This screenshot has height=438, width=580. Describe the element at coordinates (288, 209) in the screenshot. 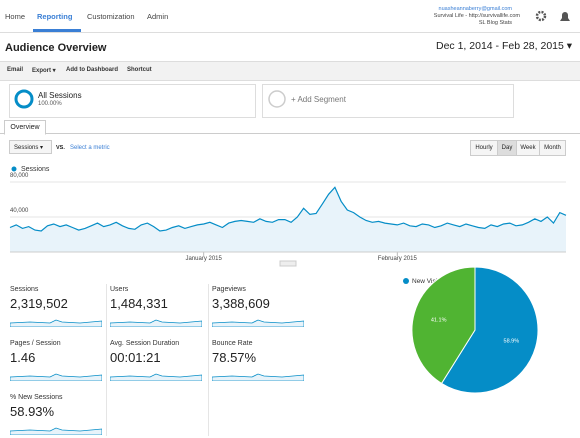

I see `line` at that location.